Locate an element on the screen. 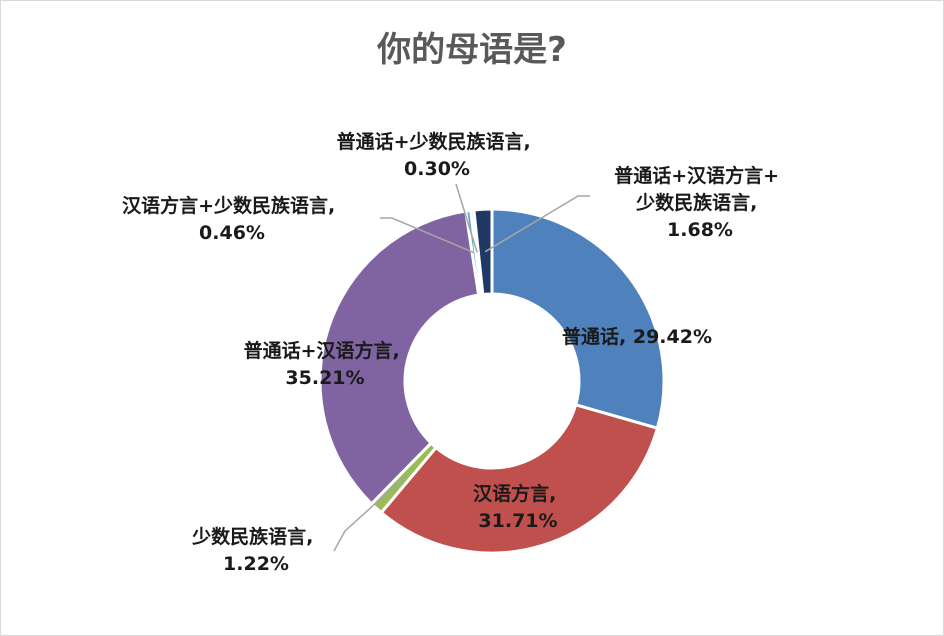  label-putonghua-shaoshu: 普通话+少数民族语言, 0.30% is located at coordinates (437, 155).